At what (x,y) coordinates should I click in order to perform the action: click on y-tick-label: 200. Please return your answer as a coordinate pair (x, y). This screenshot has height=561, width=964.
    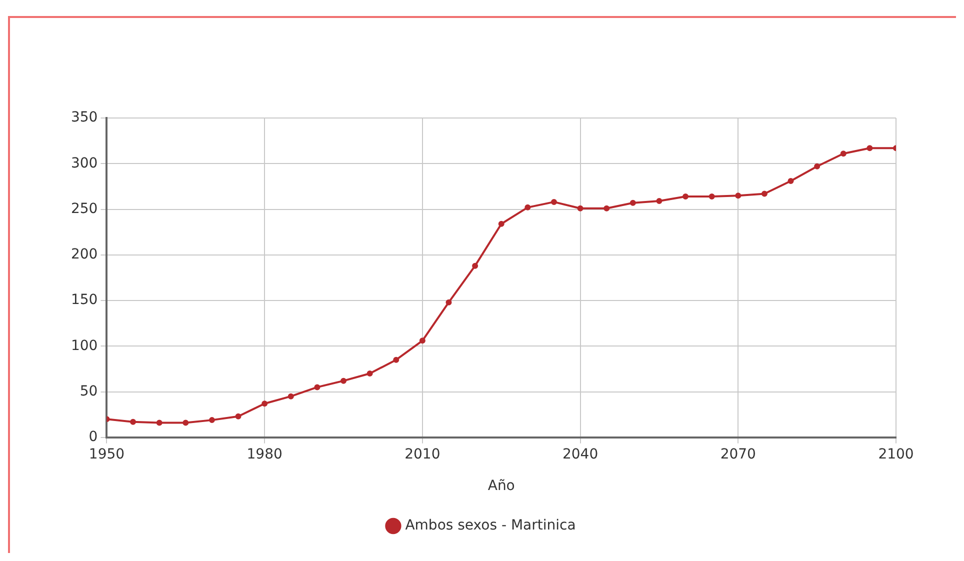
    Looking at the image, I should click on (84, 254).